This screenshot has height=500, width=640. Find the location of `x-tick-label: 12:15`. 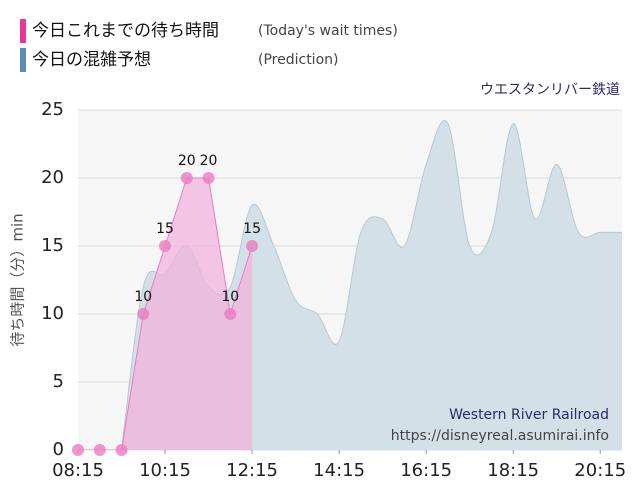

x-tick-label: 12:15 is located at coordinates (252, 470).